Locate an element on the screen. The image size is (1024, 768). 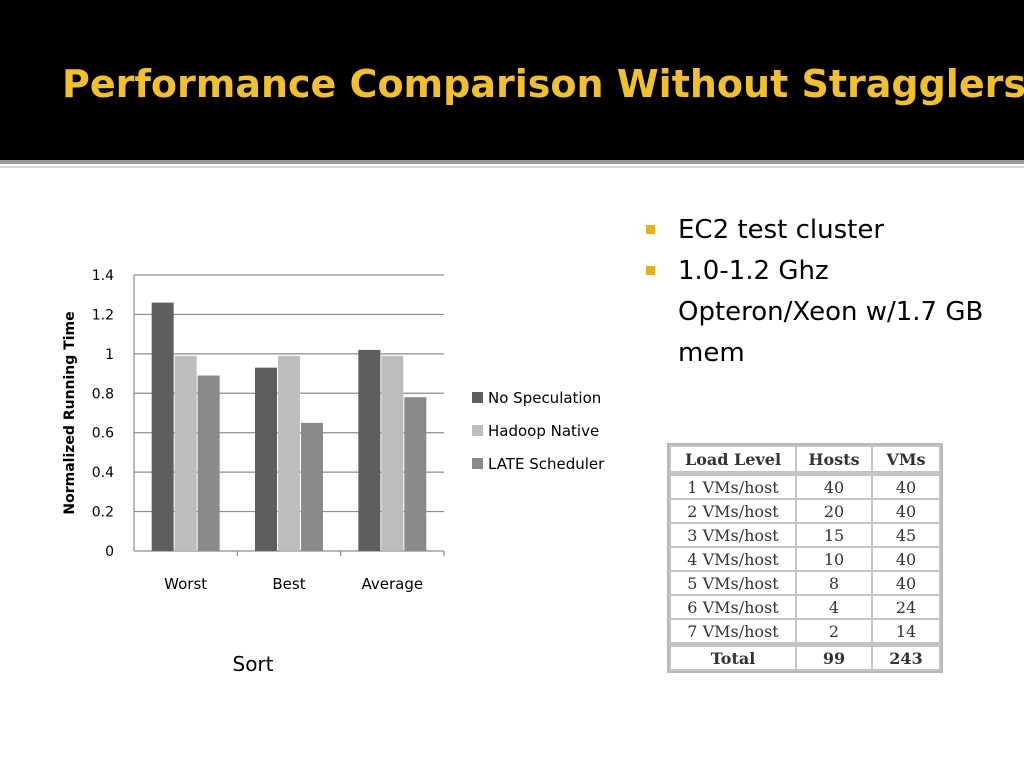
table-cell: 2 VMs/host is located at coordinates (733, 511).